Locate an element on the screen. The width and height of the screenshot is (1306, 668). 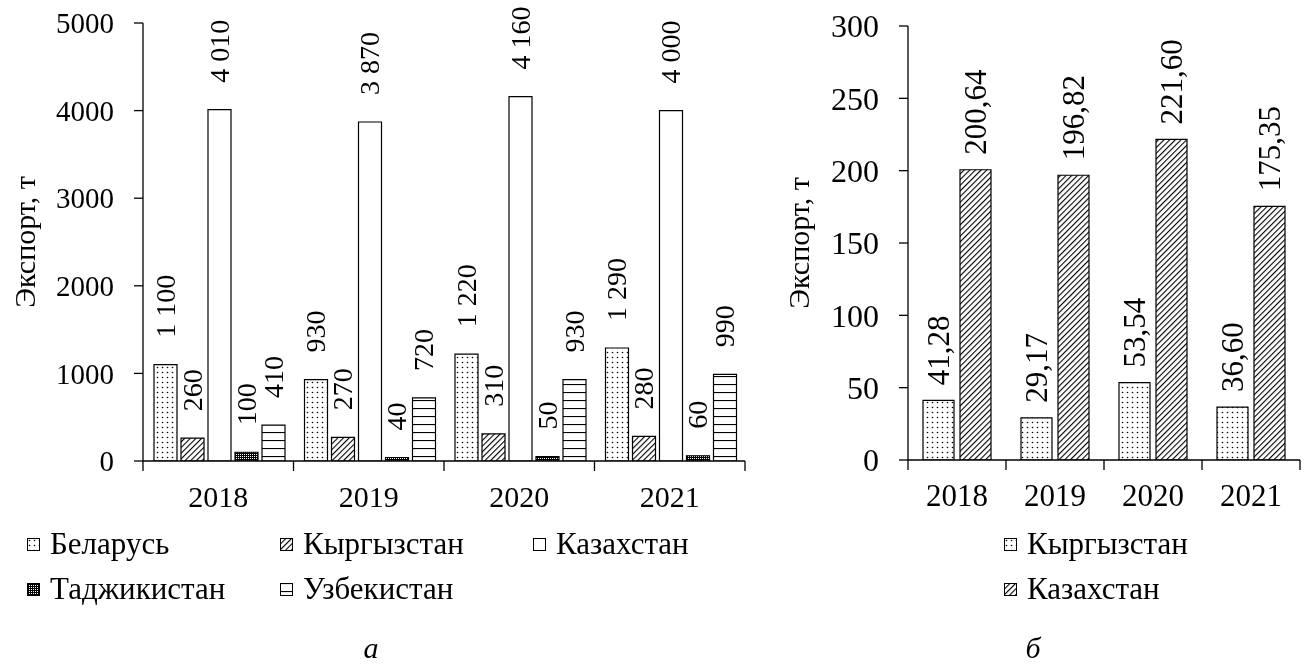
y-tick-label: 1000 is located at coordinates (85, 373).